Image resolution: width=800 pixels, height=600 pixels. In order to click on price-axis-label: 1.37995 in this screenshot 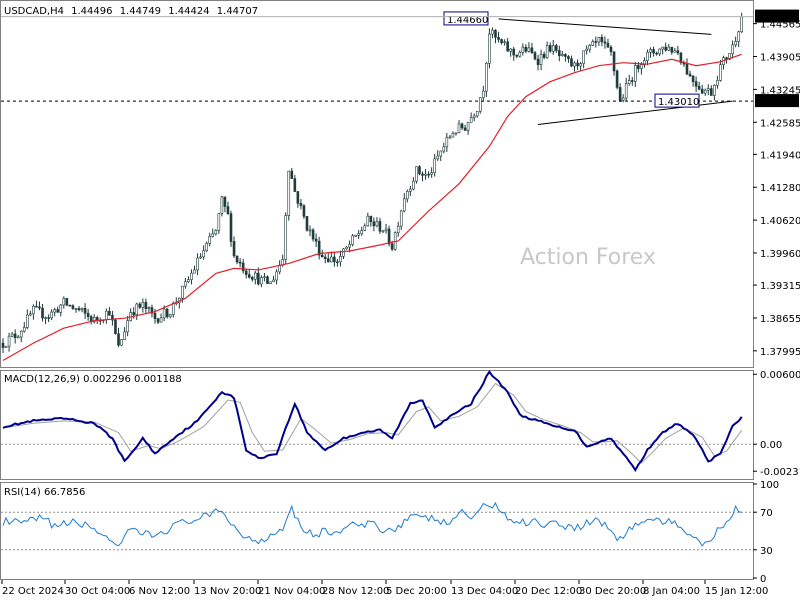, I will do `click(780, 352)`.